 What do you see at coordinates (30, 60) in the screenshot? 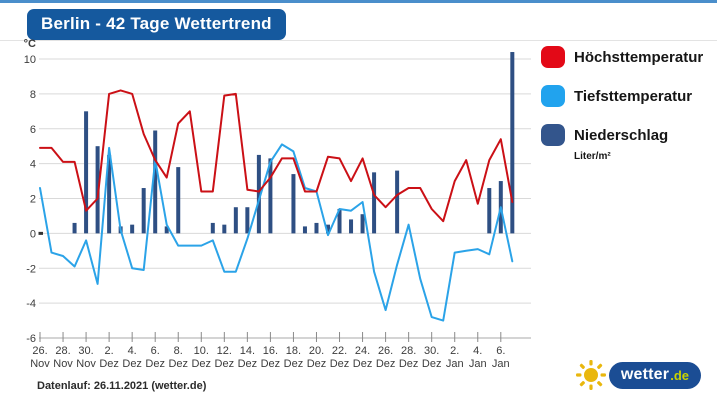
I see `svg-text: 10` at bounding box center [30, 60].